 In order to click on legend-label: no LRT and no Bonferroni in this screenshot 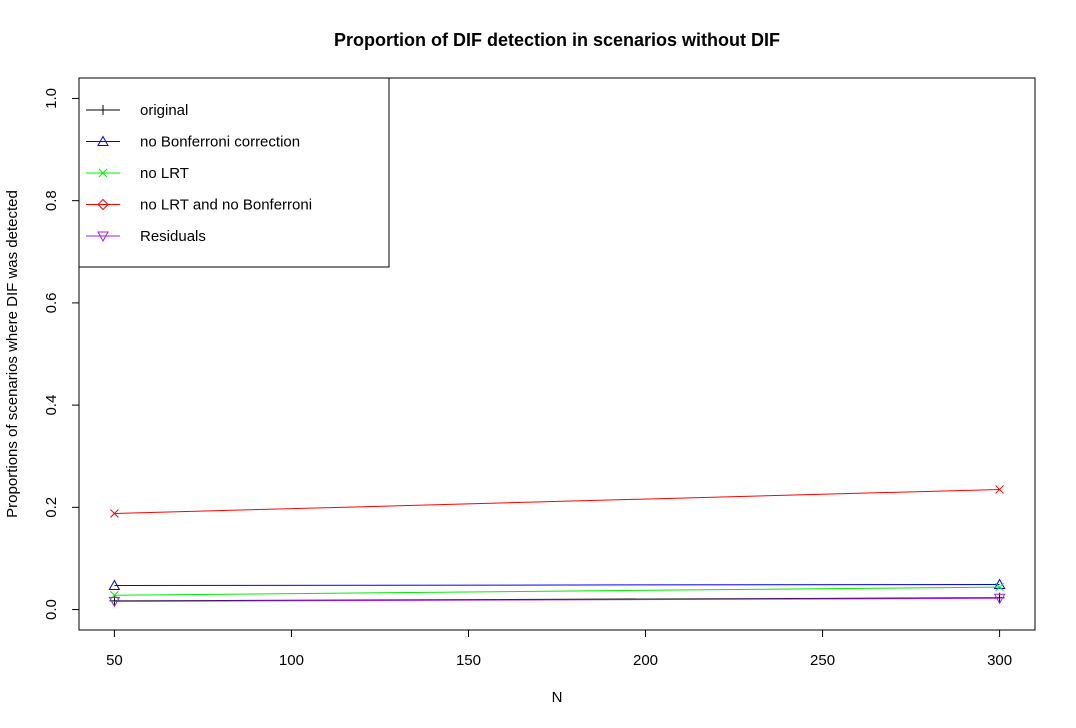, I will do `click(226, 205)`.